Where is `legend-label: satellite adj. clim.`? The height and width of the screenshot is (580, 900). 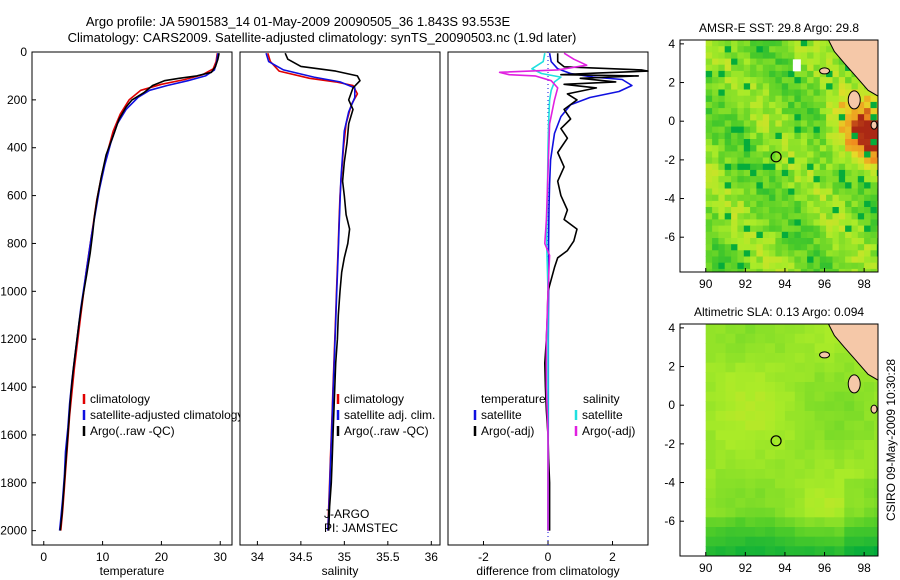
legend-label: satellite adj. clim. is located at coordinates (389, 415).